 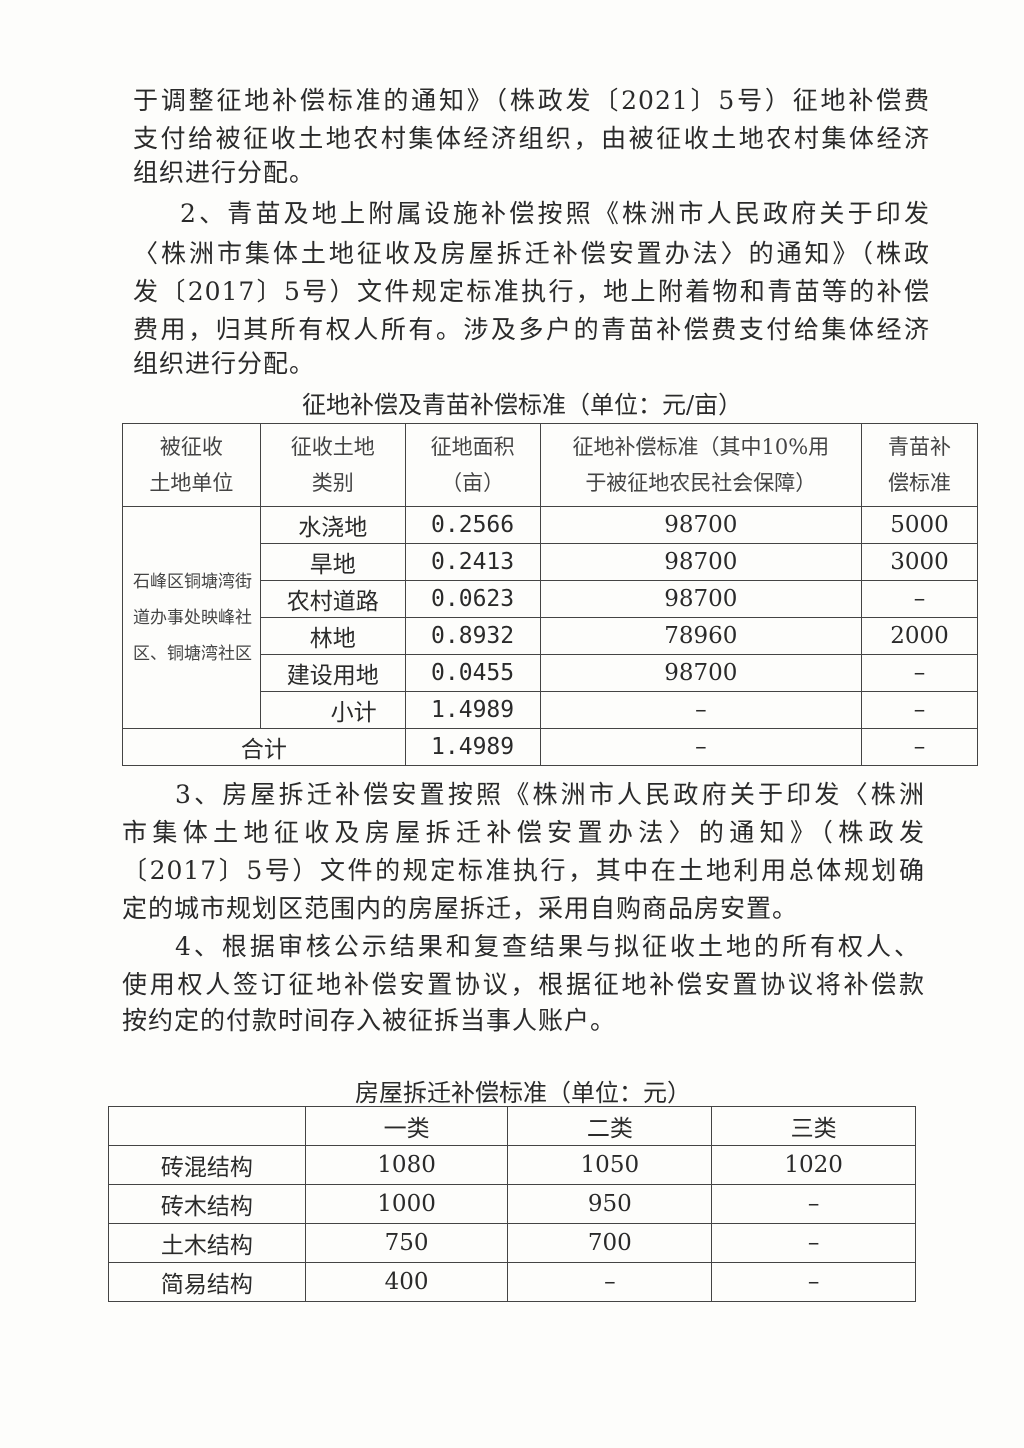 I want to click on header-cell, so click(x=207, y=1126).